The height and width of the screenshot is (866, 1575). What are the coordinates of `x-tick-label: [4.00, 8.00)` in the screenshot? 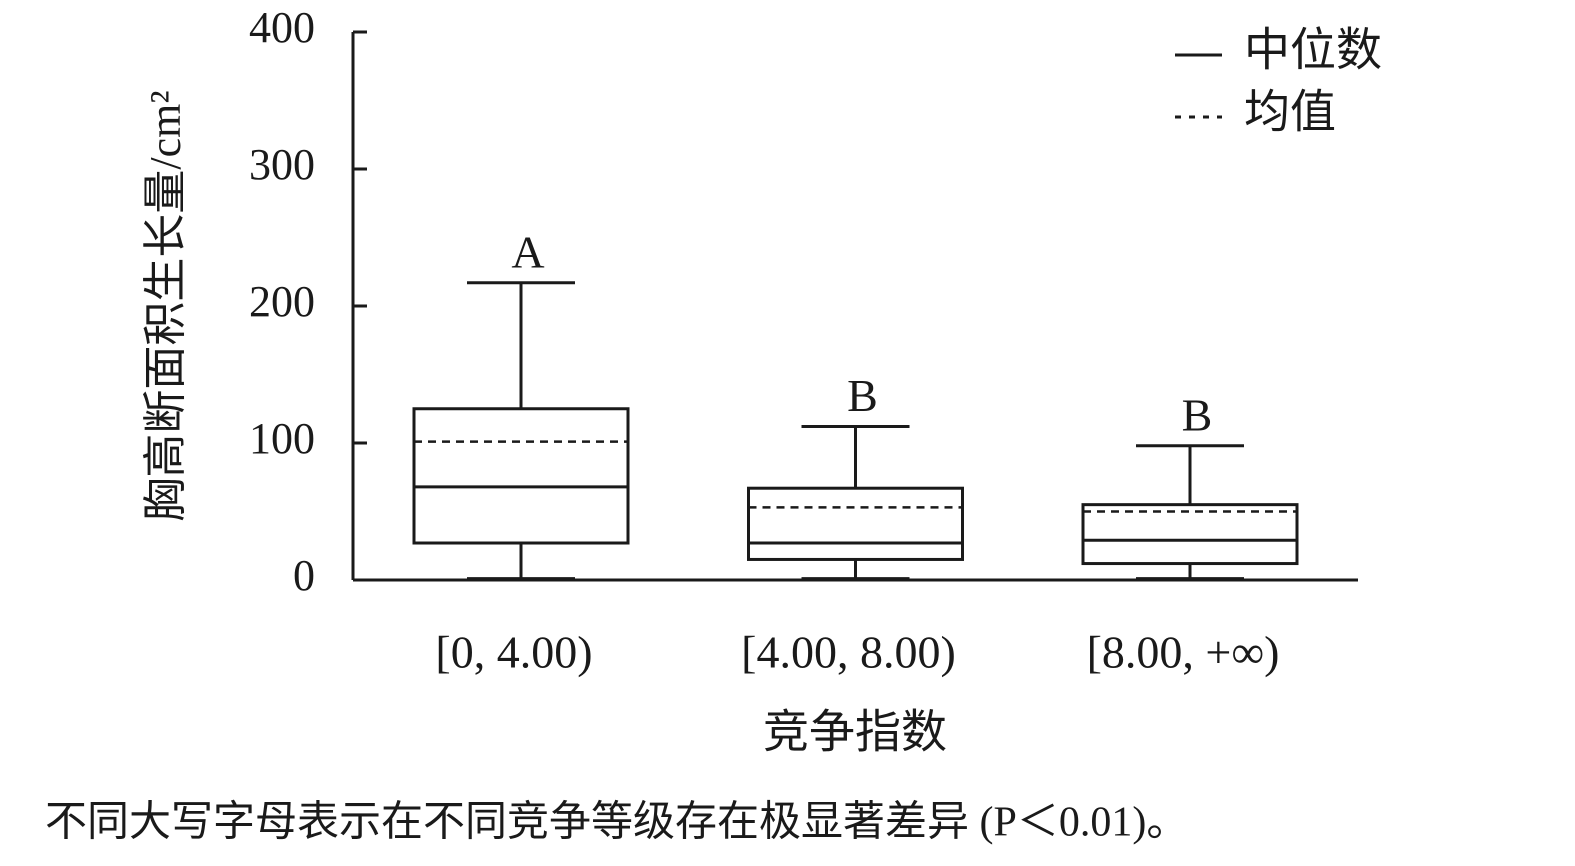 It's located at (848, 652).